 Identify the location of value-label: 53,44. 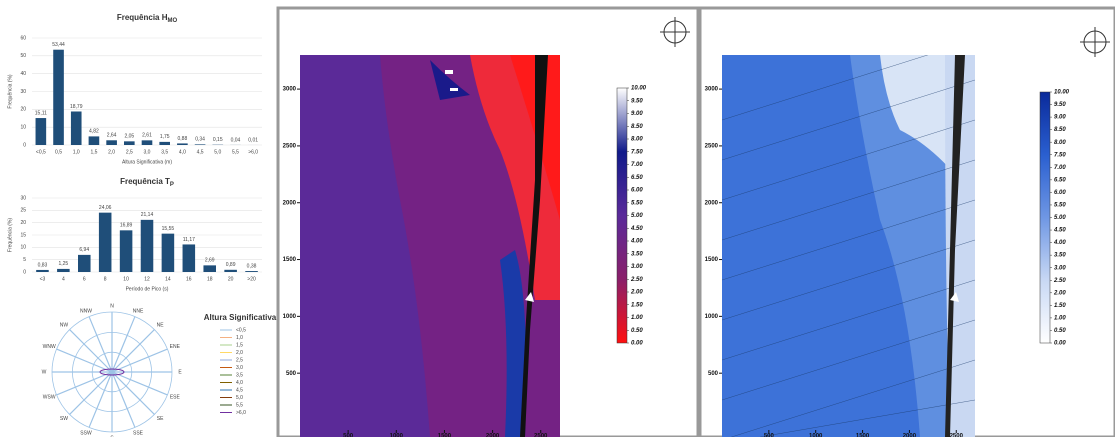
(58, 45).